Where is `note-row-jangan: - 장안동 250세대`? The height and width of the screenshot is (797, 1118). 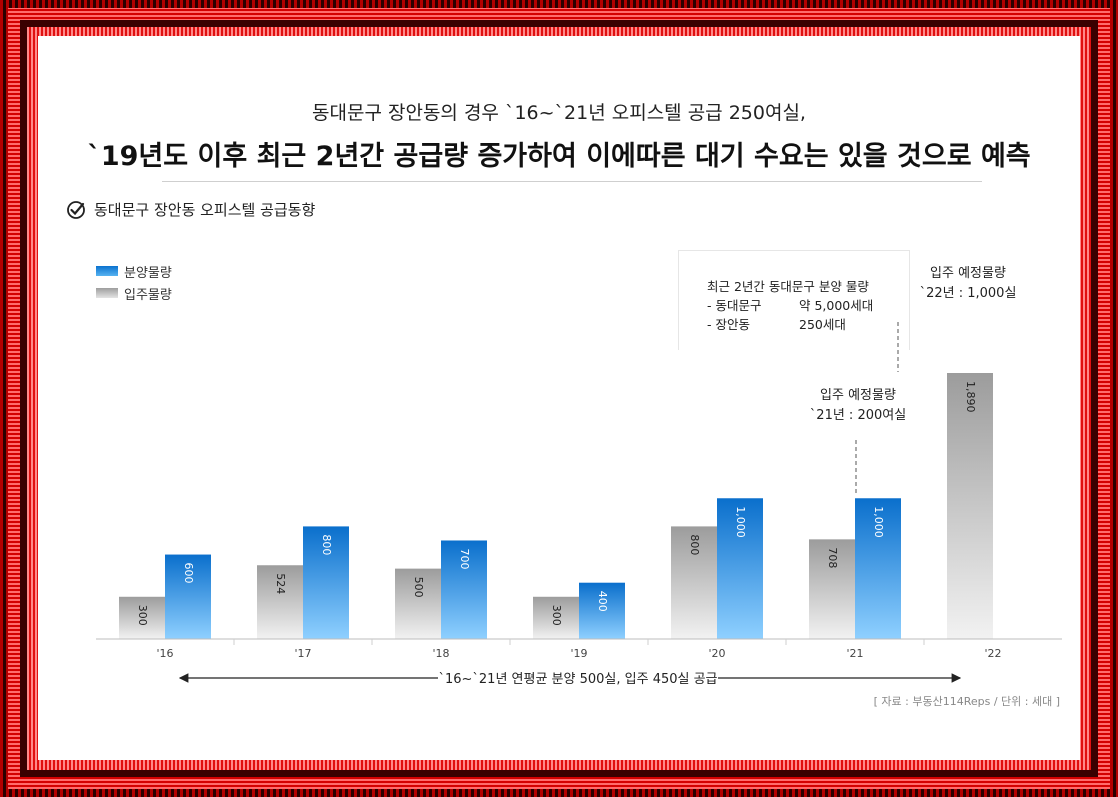
note-row-jangan: - 장안동 250세대 is located at coordinates (808, 324).